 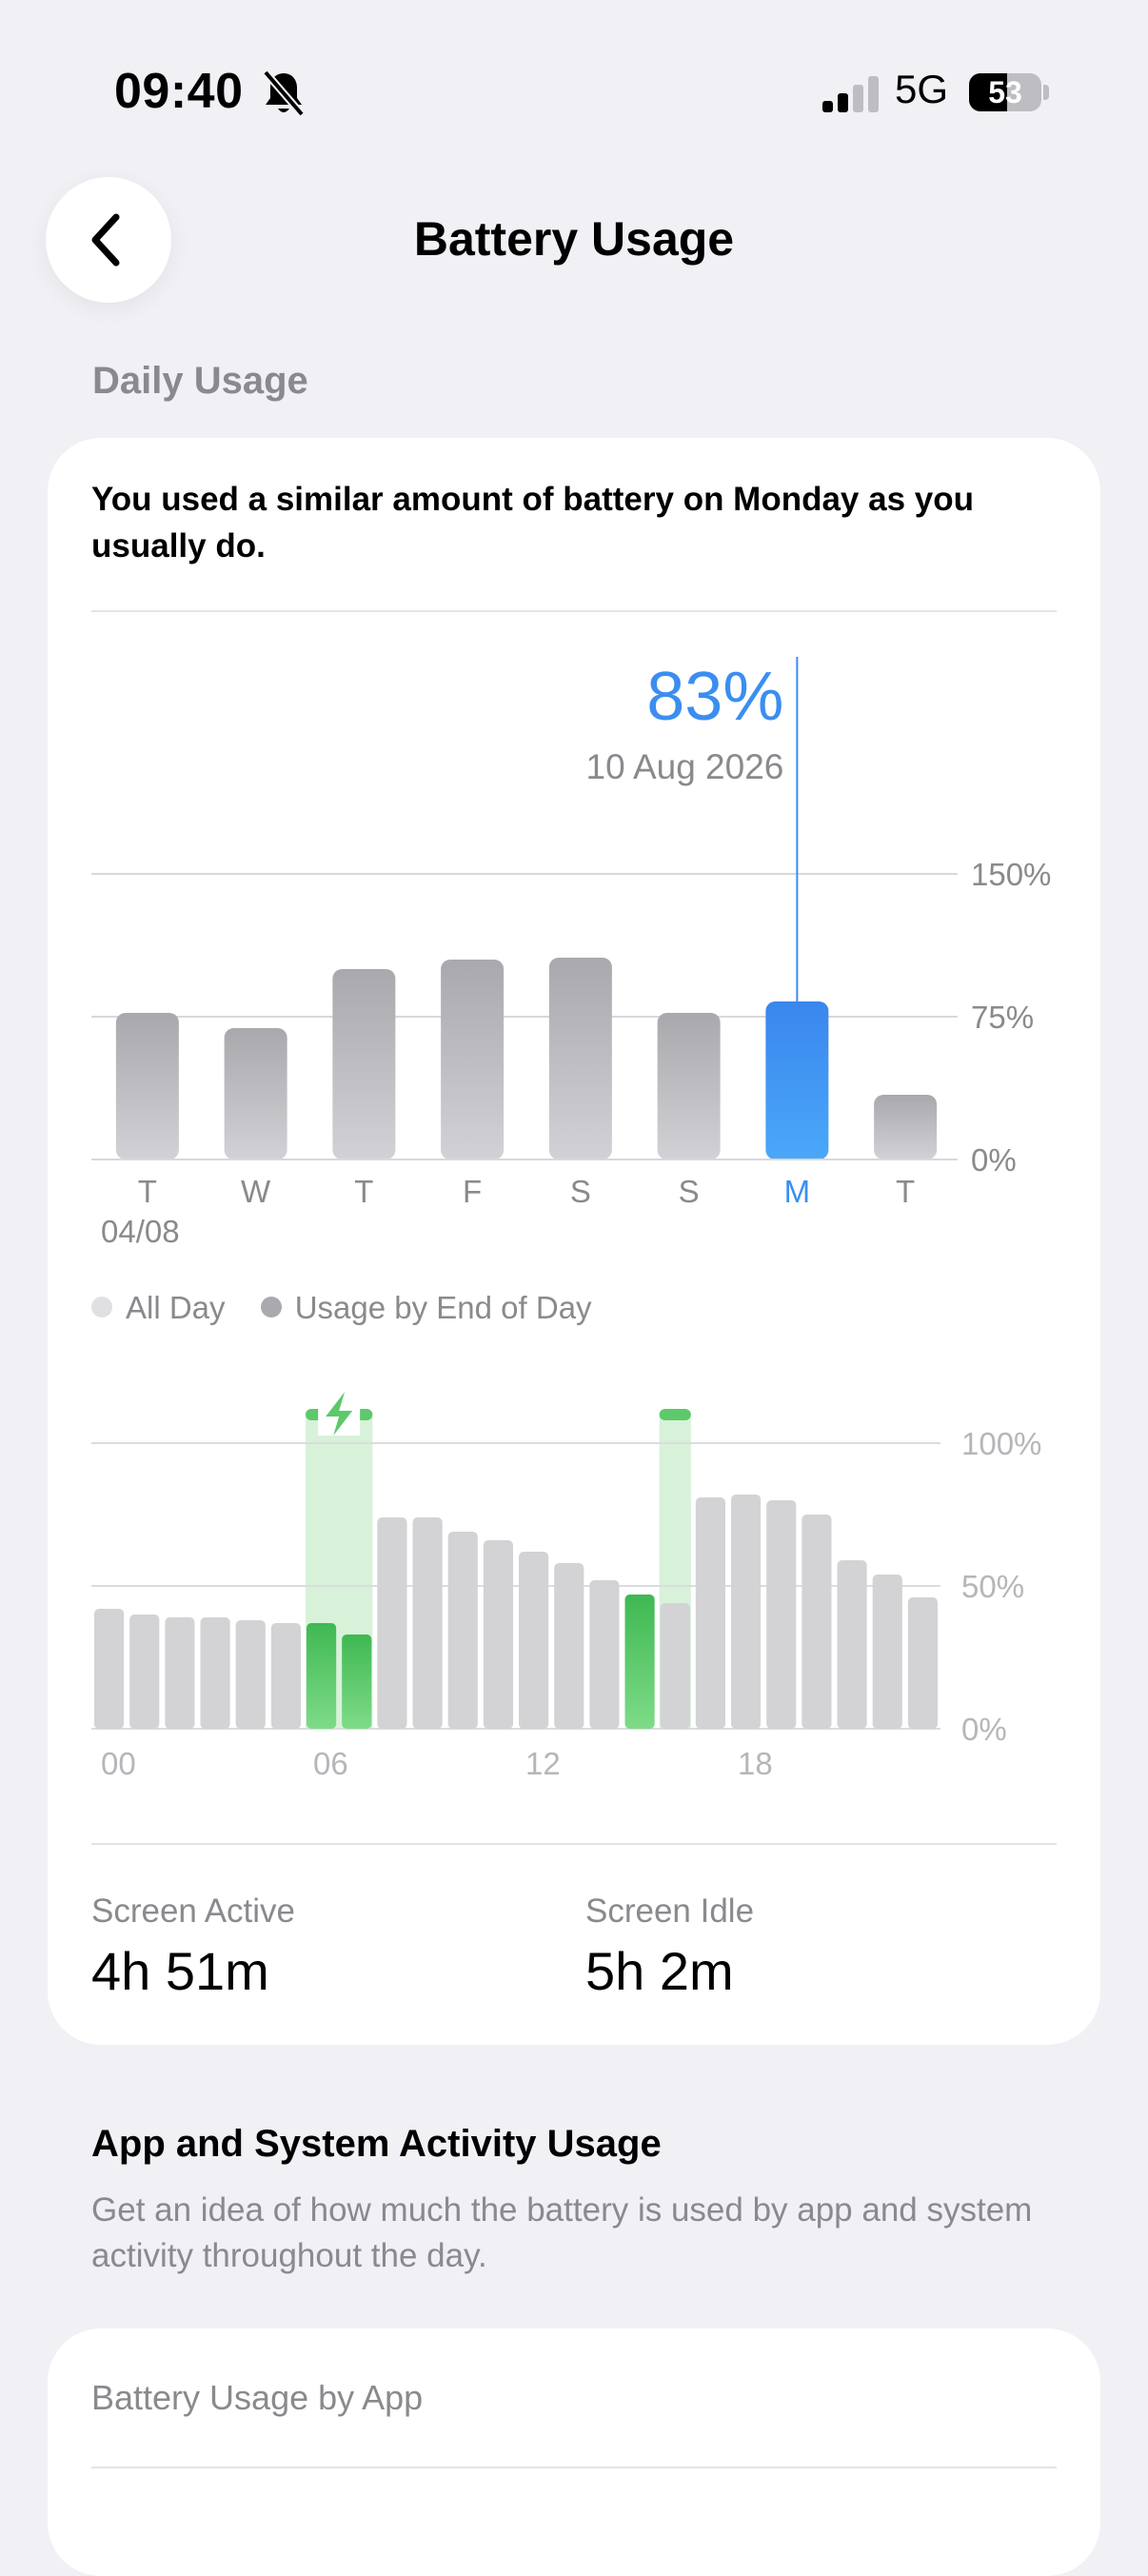 What do you see at coordinates (443, 1307) in the screenshot?
I see `legend-label-end-of-day: Usage by End of Day` at bounding box center [443, 1307].